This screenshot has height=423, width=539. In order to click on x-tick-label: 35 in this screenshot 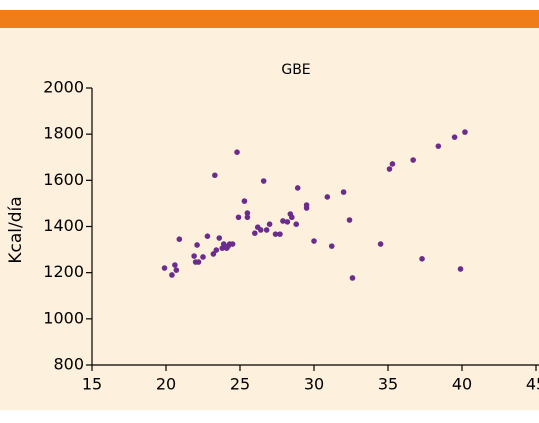, I will do `click(388, 384)`.